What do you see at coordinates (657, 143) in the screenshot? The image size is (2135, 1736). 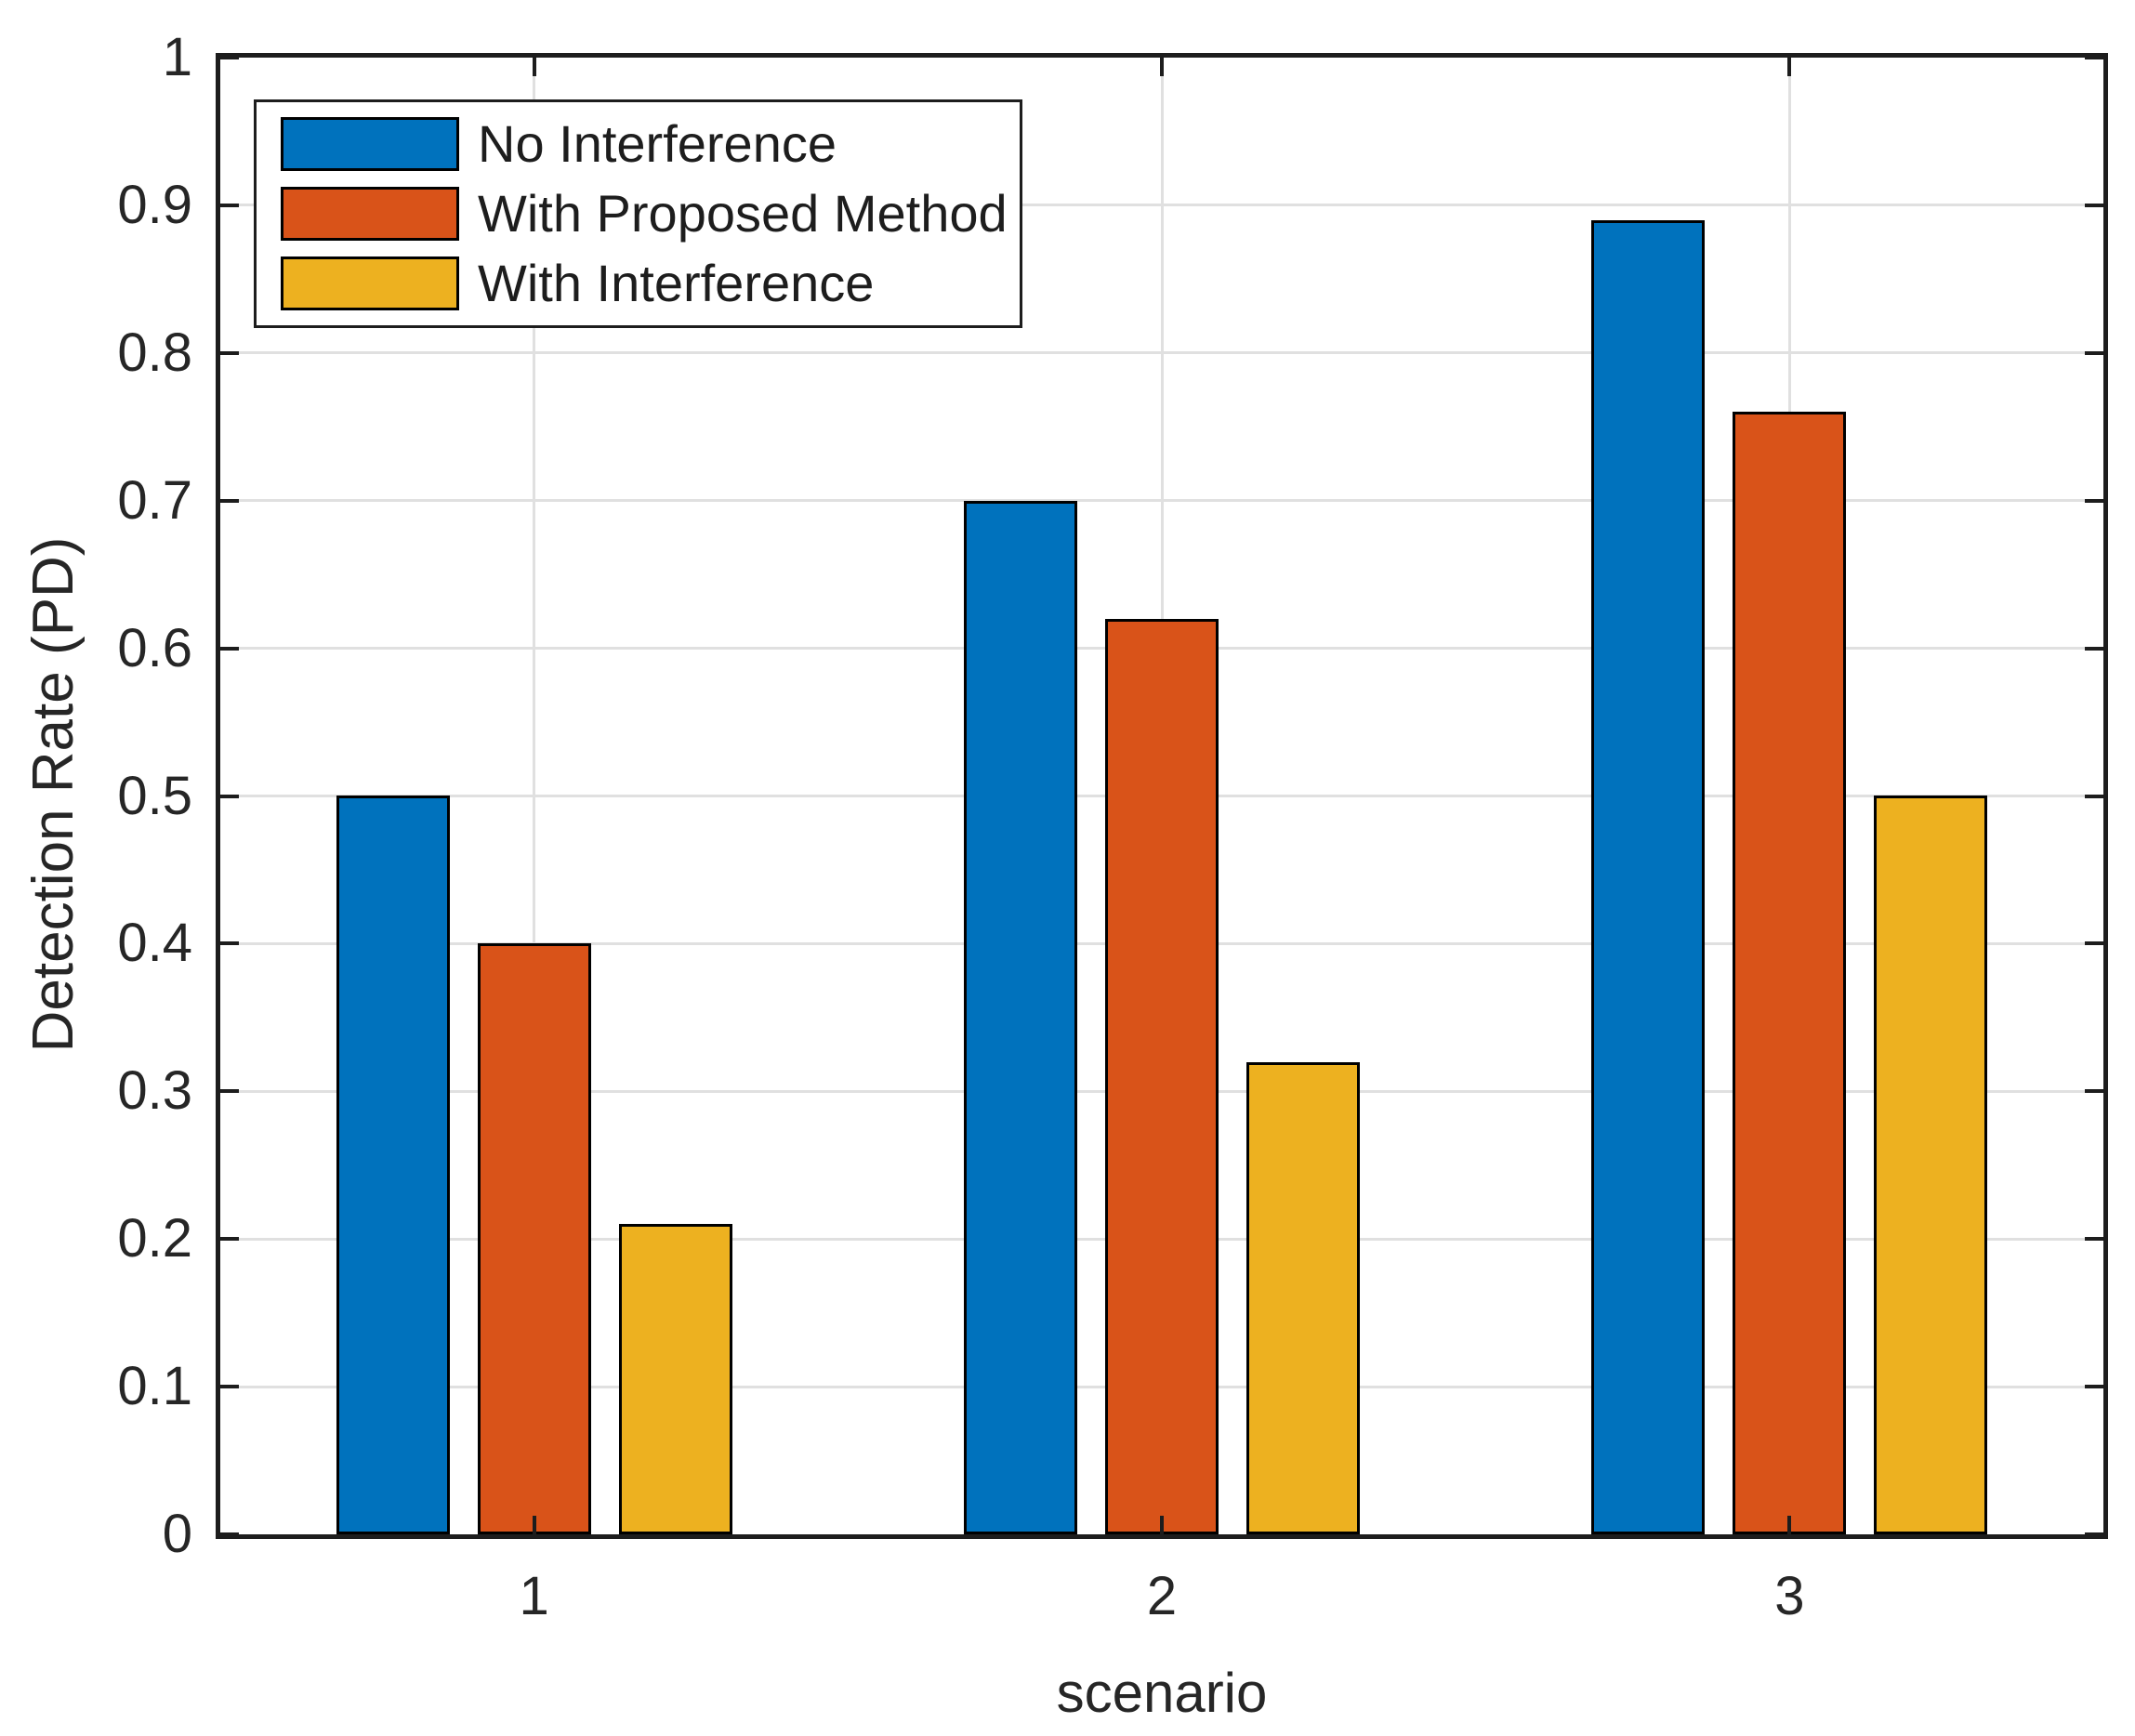 I see `legend-item-label: No Interference` at bounding box center [657, 143].